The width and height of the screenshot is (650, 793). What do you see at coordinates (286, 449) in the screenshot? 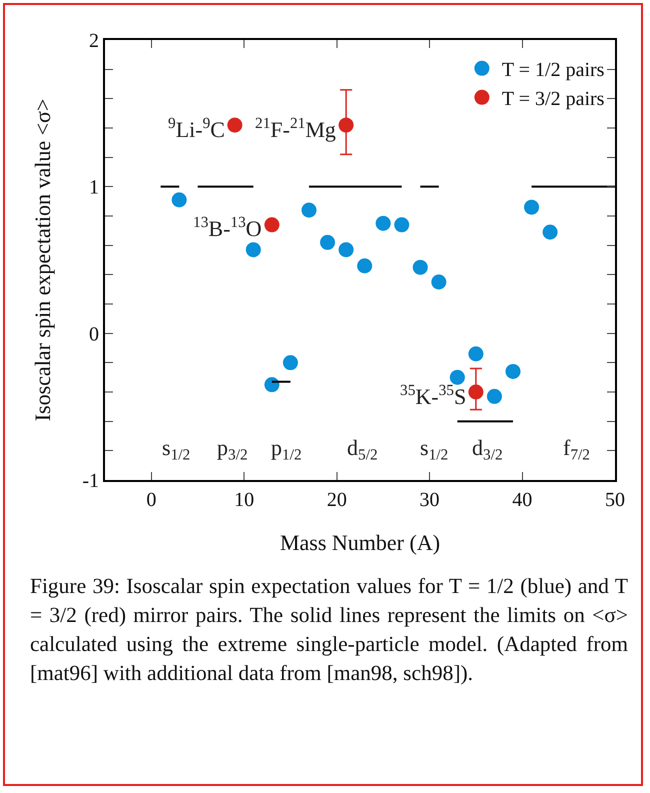
I see `annotation: p$_{1/2}$` at bounding box center [286, 449].